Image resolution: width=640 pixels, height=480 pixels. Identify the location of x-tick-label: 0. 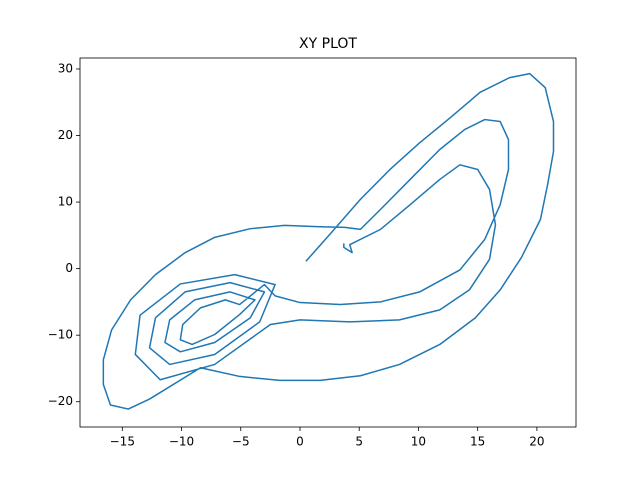
(300, 442).